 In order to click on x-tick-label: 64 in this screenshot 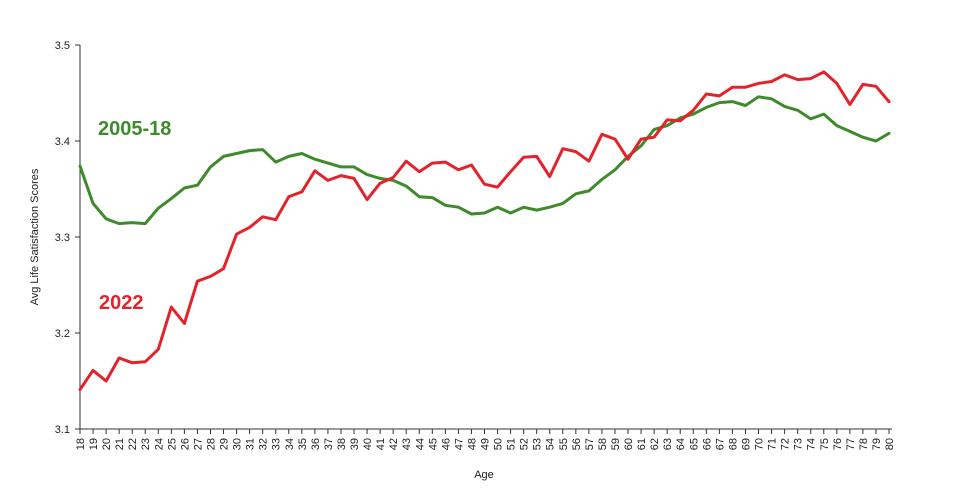, I will do `click(681, 444)`.